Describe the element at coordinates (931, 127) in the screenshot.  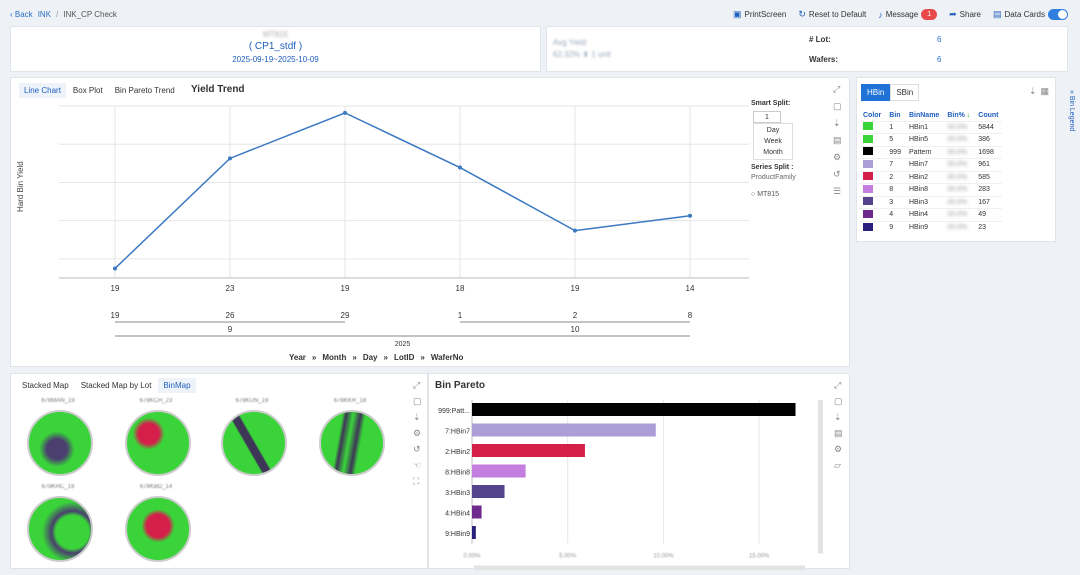
I see `bin-row: 1 HBin1 00.0% 5844` at that location.